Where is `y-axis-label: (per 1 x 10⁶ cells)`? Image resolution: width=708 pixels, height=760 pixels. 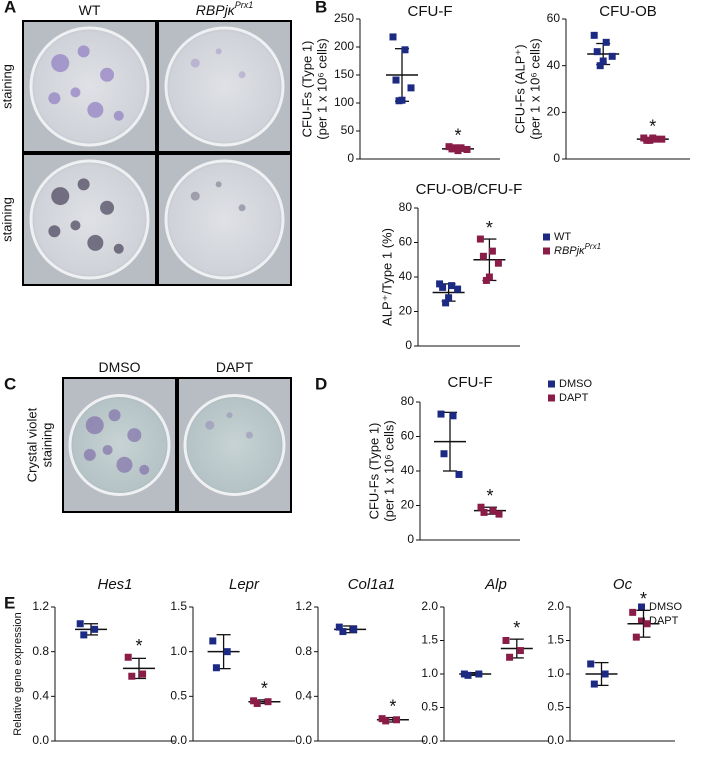 y-axis-label: (per 1 x 10⁶ cells) is located at coordinates (534, 88).